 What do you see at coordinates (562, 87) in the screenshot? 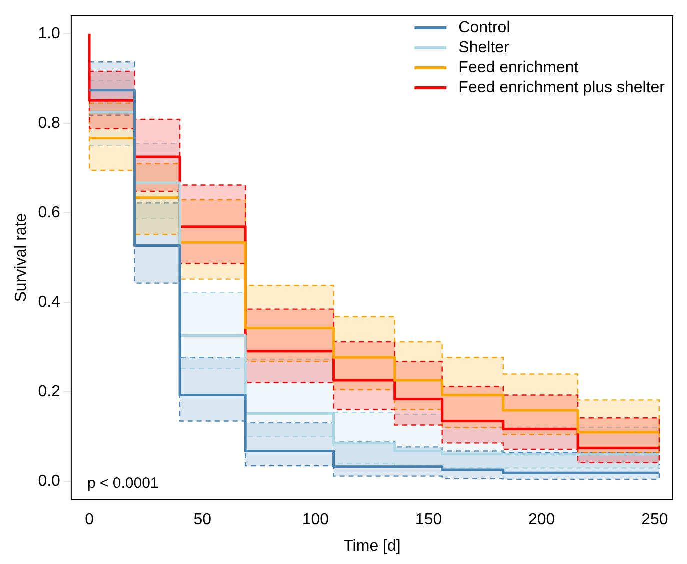
I see `legend-label: Feed enrichment plus shelter` at bounding box center [562, 87].